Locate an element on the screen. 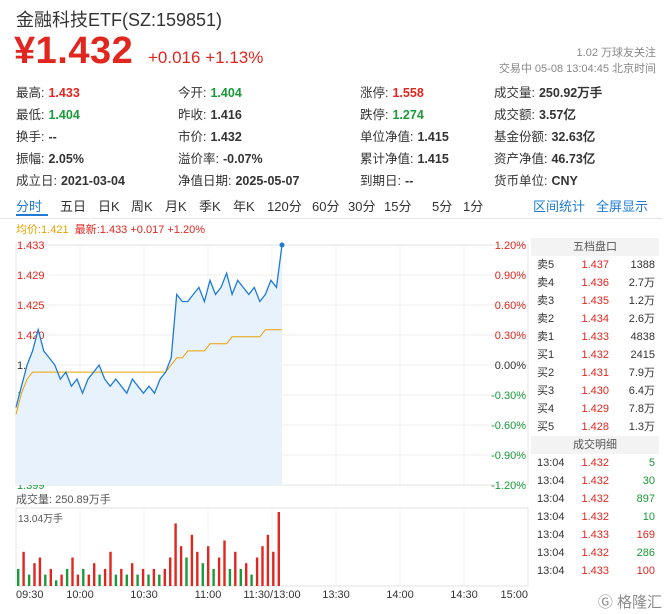 This screenshot has height=614, width=670. watermark-text: 格隆汇 is located at coordinates (639, 602).